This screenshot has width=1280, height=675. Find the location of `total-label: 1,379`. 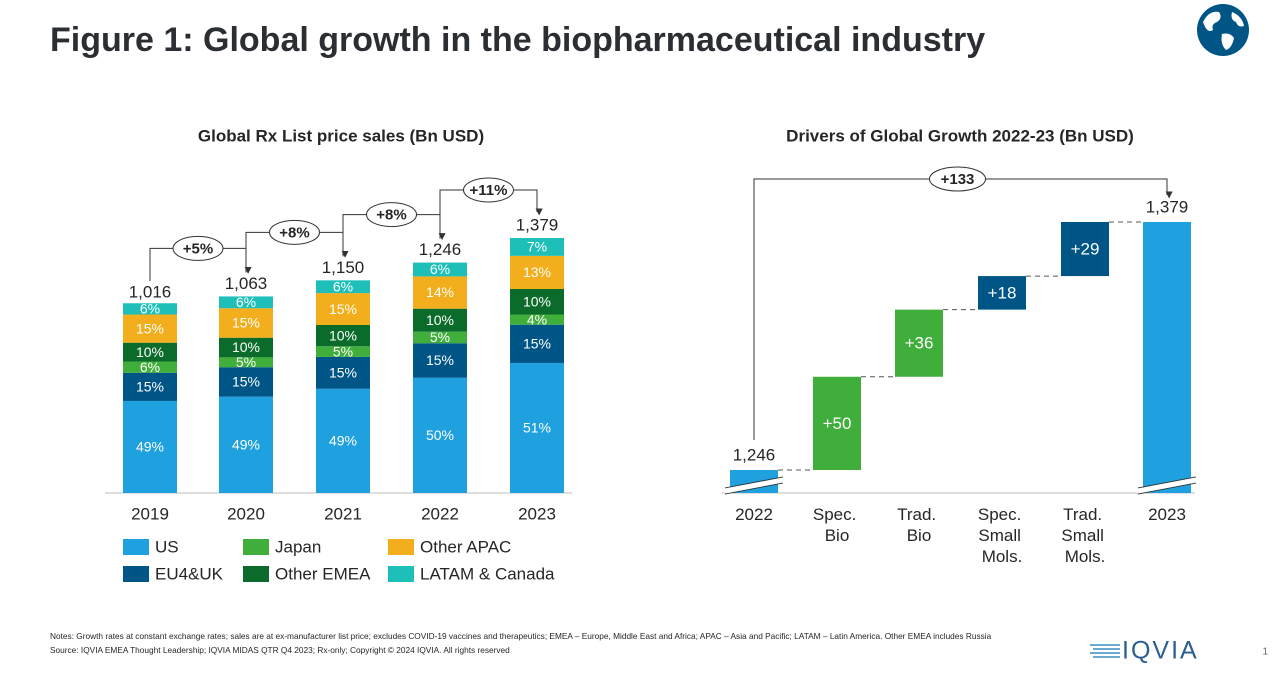

total-label: 1,379 is located at coordinates (537, 224).